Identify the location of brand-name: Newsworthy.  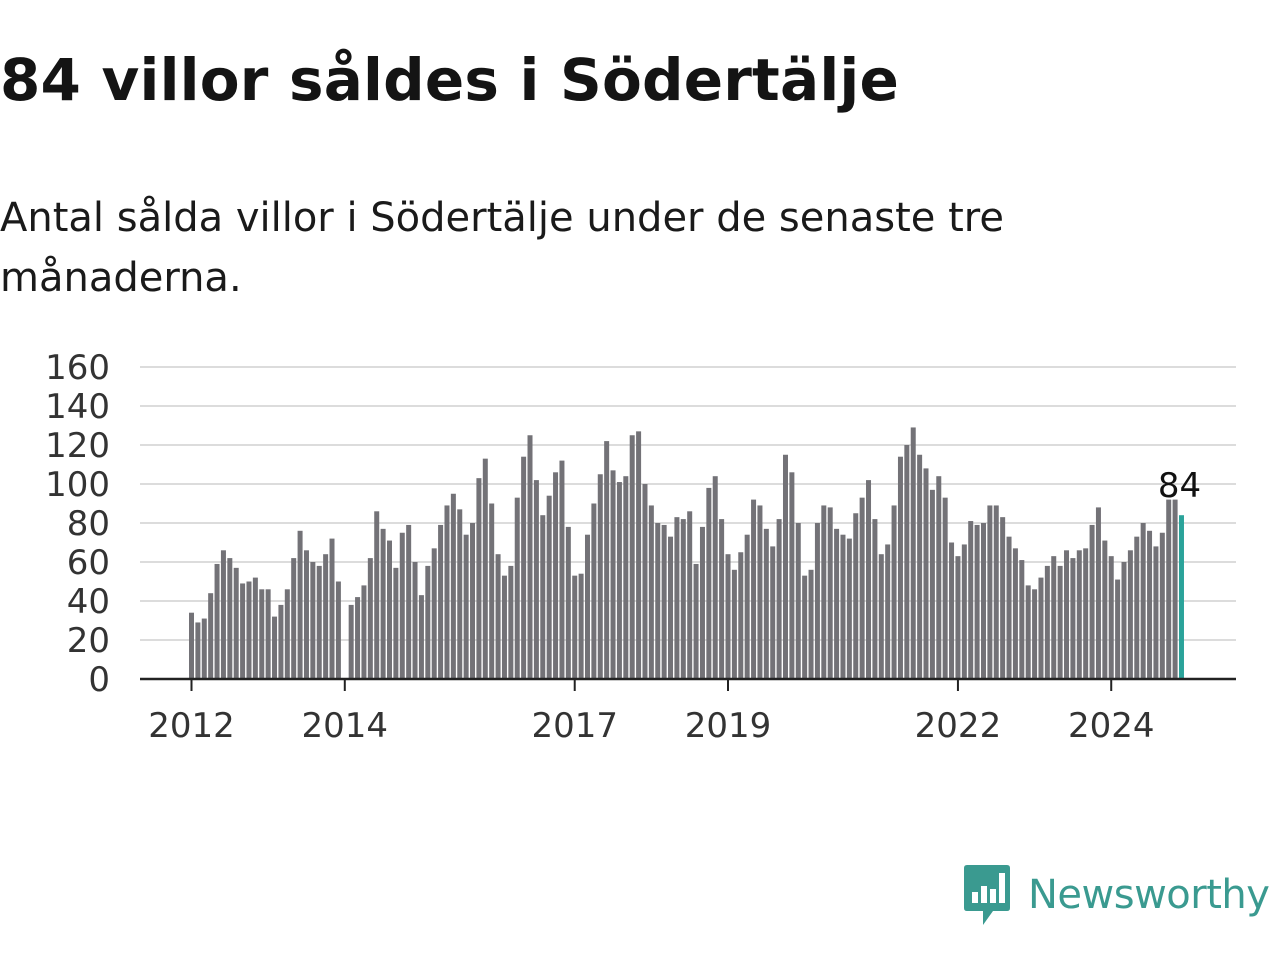
(1149, 895).